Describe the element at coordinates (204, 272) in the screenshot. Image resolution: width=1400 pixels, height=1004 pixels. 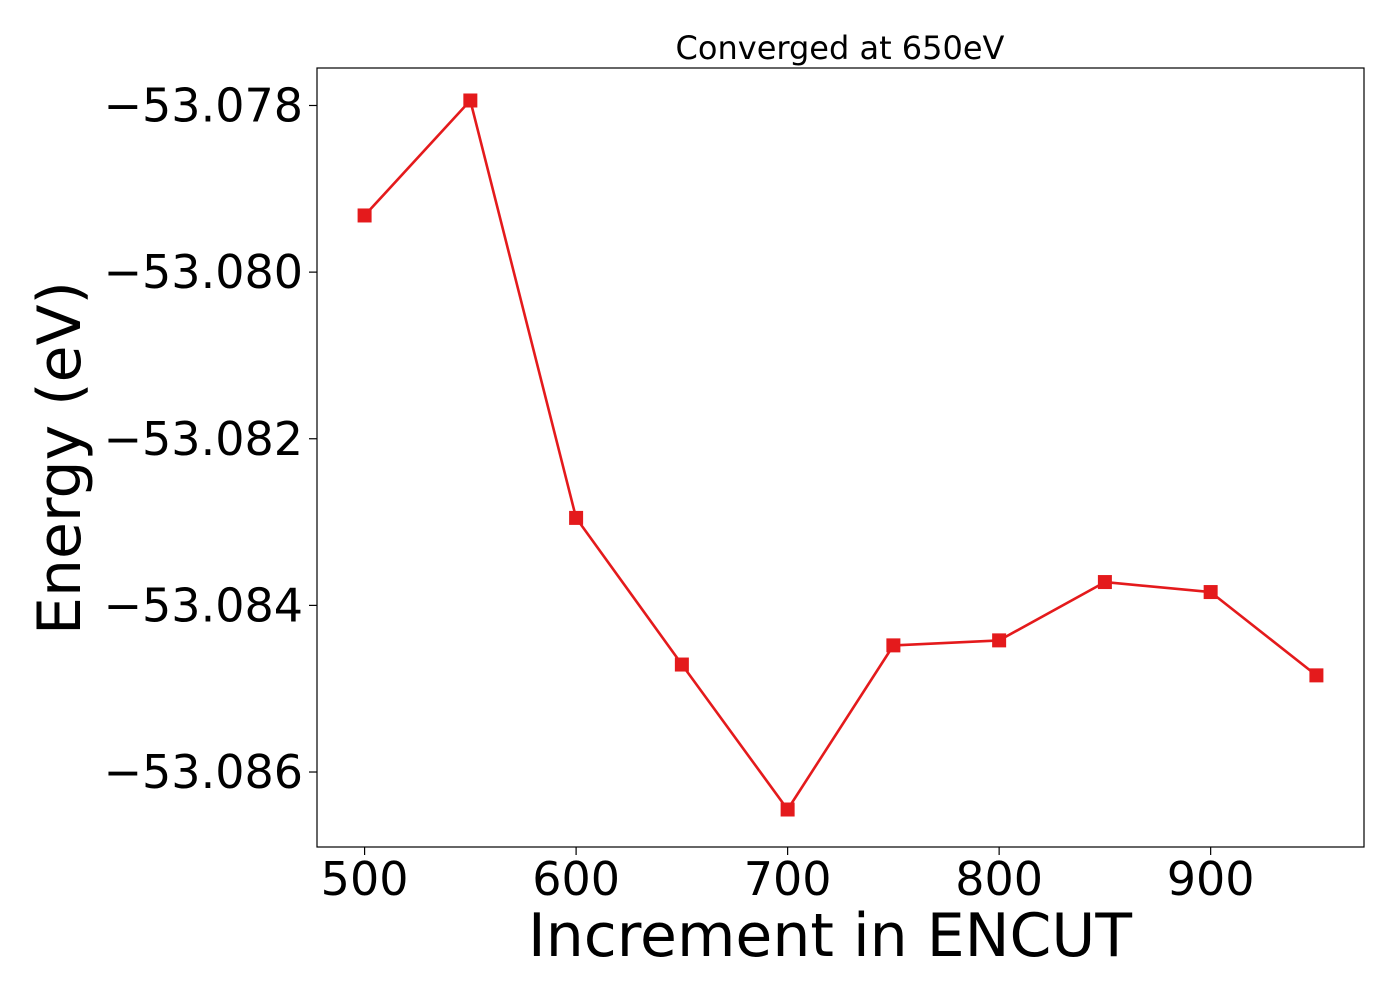
I see `y-tick-label: −53.080` at that location.